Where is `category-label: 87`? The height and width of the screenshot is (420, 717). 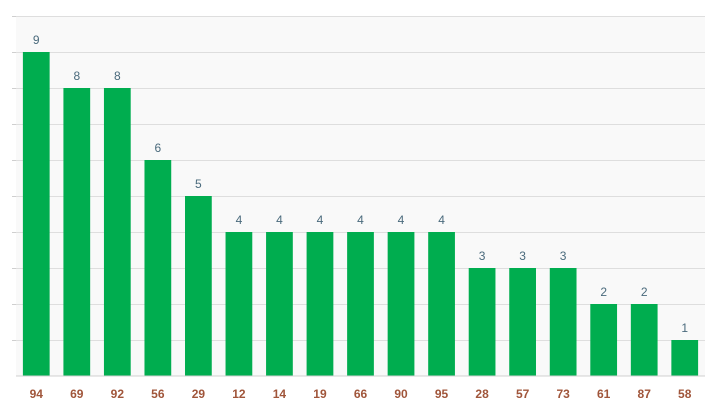
category-label: 87 is located at coordinates (645, 394).